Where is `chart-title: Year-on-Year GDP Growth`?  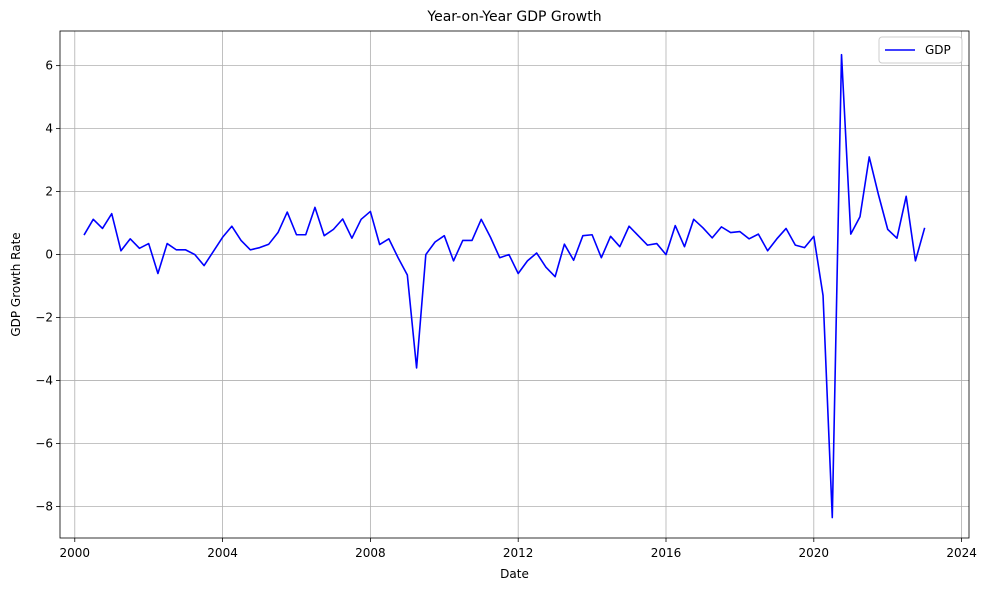
chart-title: Year-on-Year GDP Growth is located at coordinates (513, 17).